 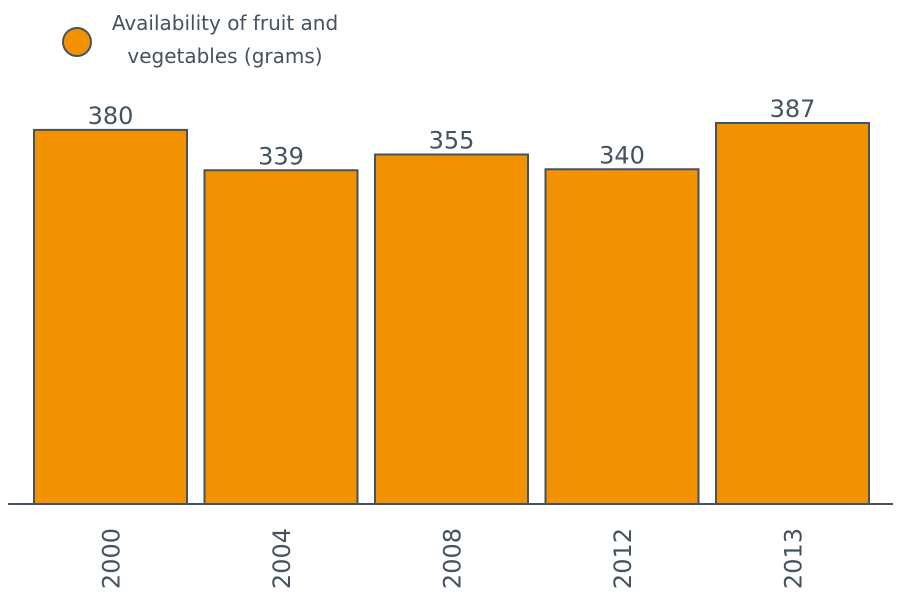 I want to click on legend-label-line-2: vegetables (grams), so click(x=224, y=56).